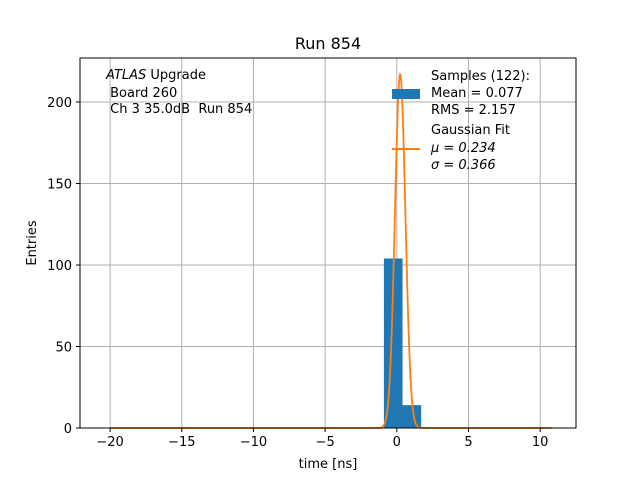  Describe the element at coordinates (63, 348) in the screenshot. I see `y-tick-label: 50` at that location.